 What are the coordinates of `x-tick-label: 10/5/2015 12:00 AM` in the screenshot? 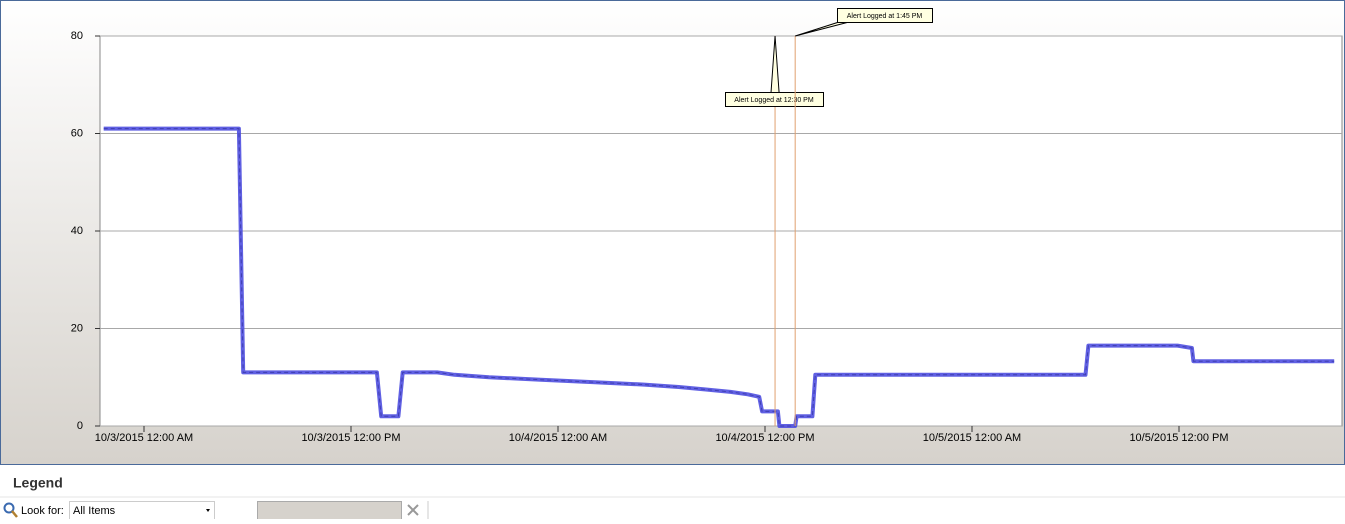 It's located at (972, 438).